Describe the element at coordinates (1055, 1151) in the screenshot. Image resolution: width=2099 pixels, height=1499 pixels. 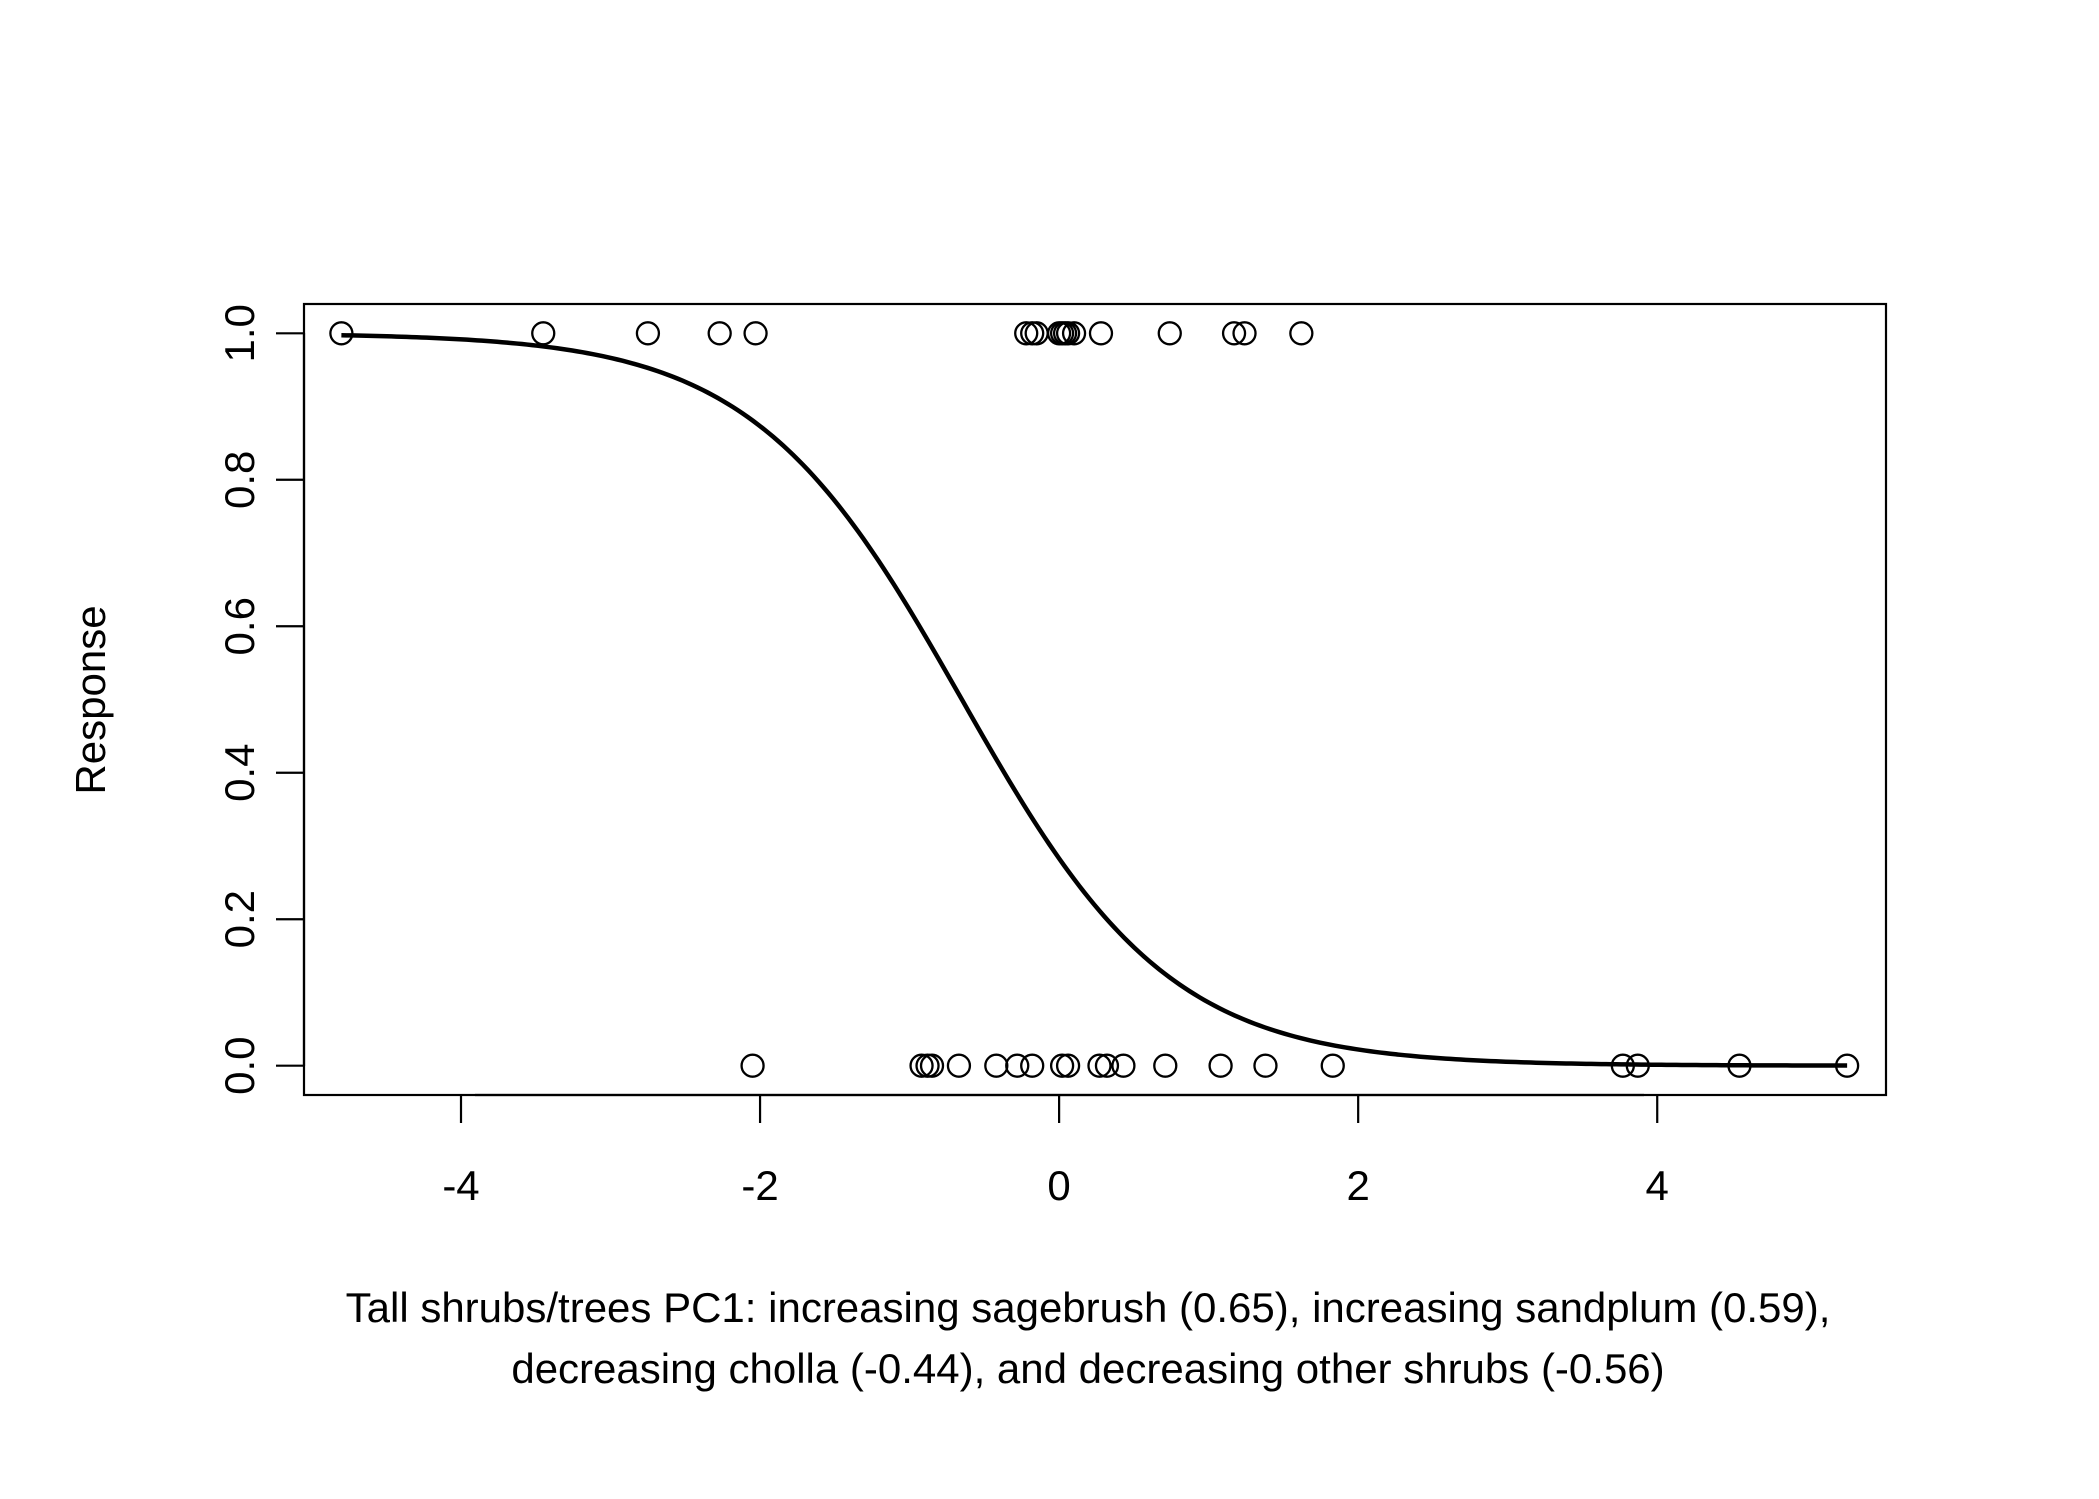
I see `x-axis: -4 -2 0 2 4` at that location.